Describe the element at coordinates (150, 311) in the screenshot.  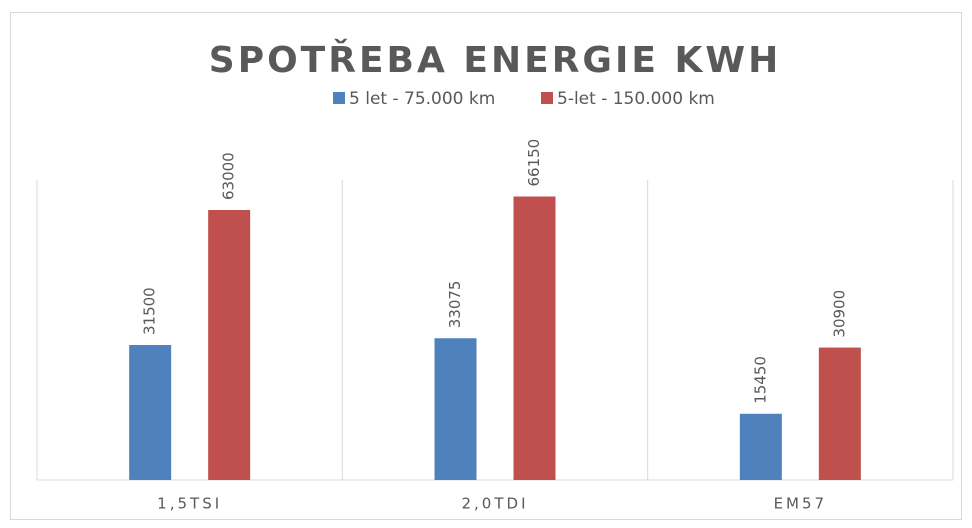
I see `data-label: 31500` at that location.